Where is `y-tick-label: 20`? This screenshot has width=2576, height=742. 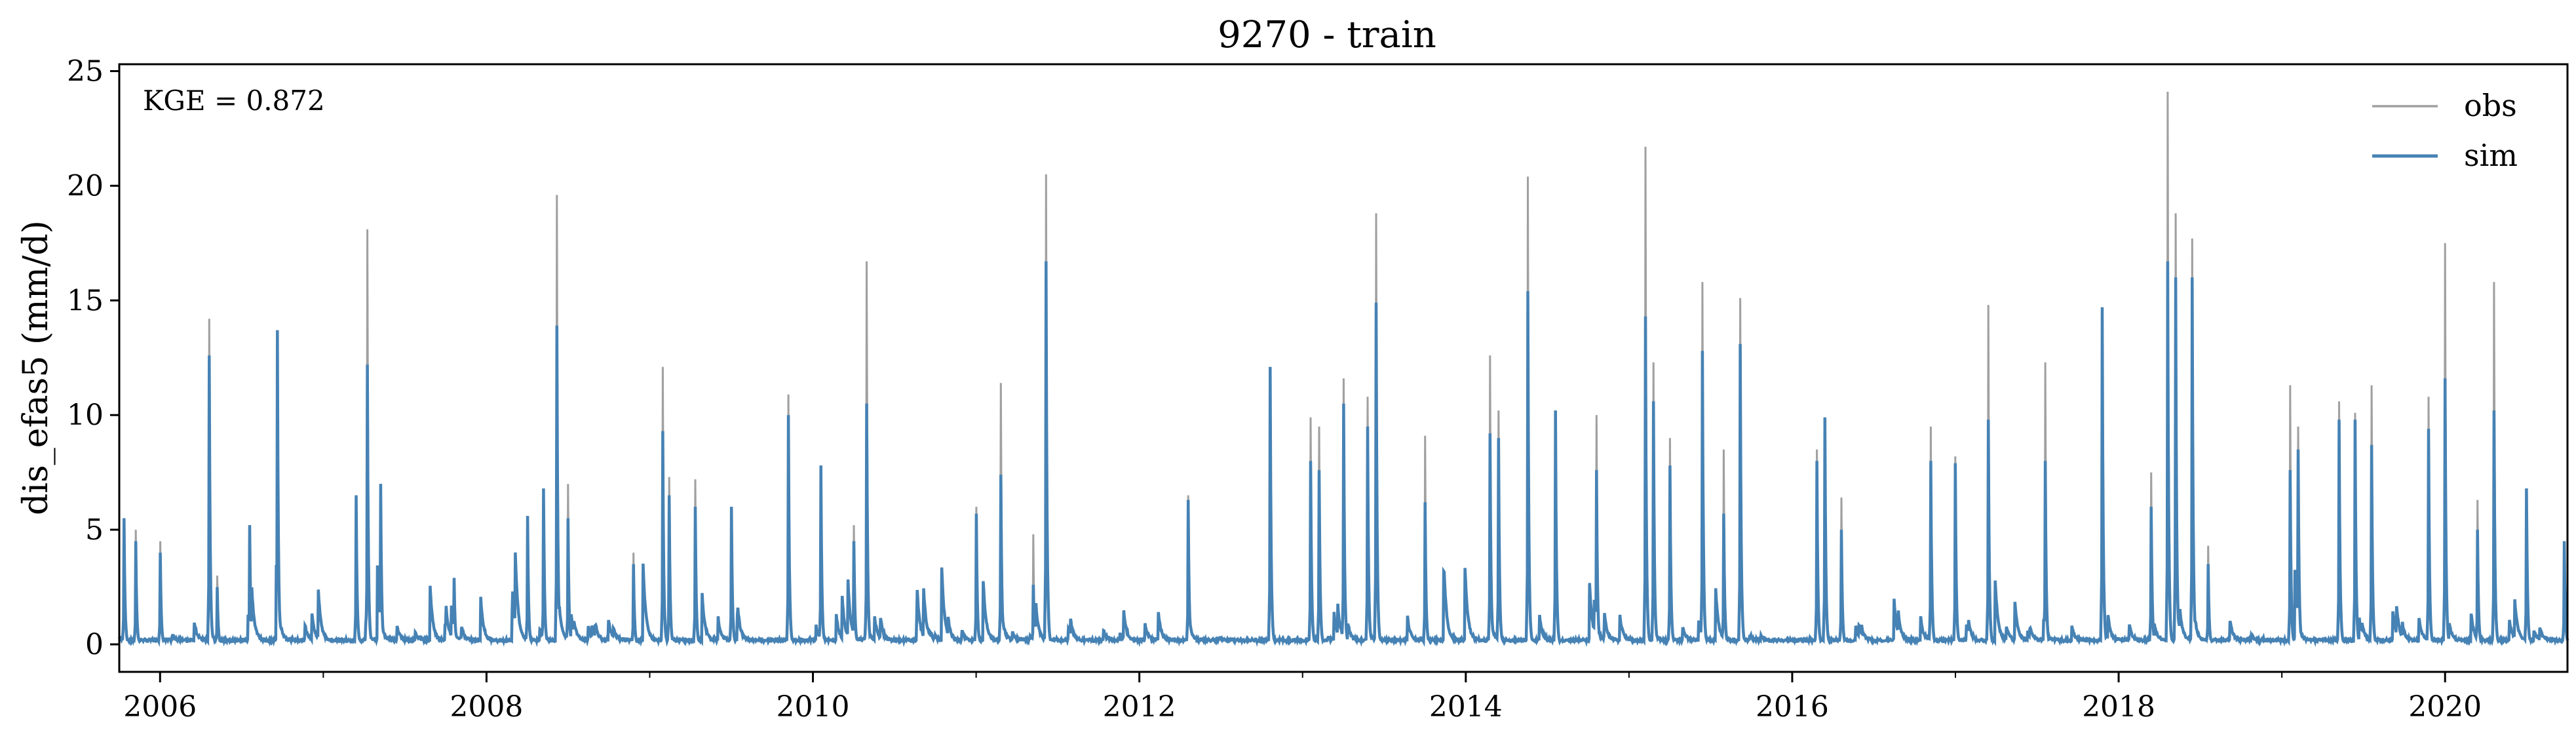
y-tick-label: 20 is located at coordinates (85, 186).